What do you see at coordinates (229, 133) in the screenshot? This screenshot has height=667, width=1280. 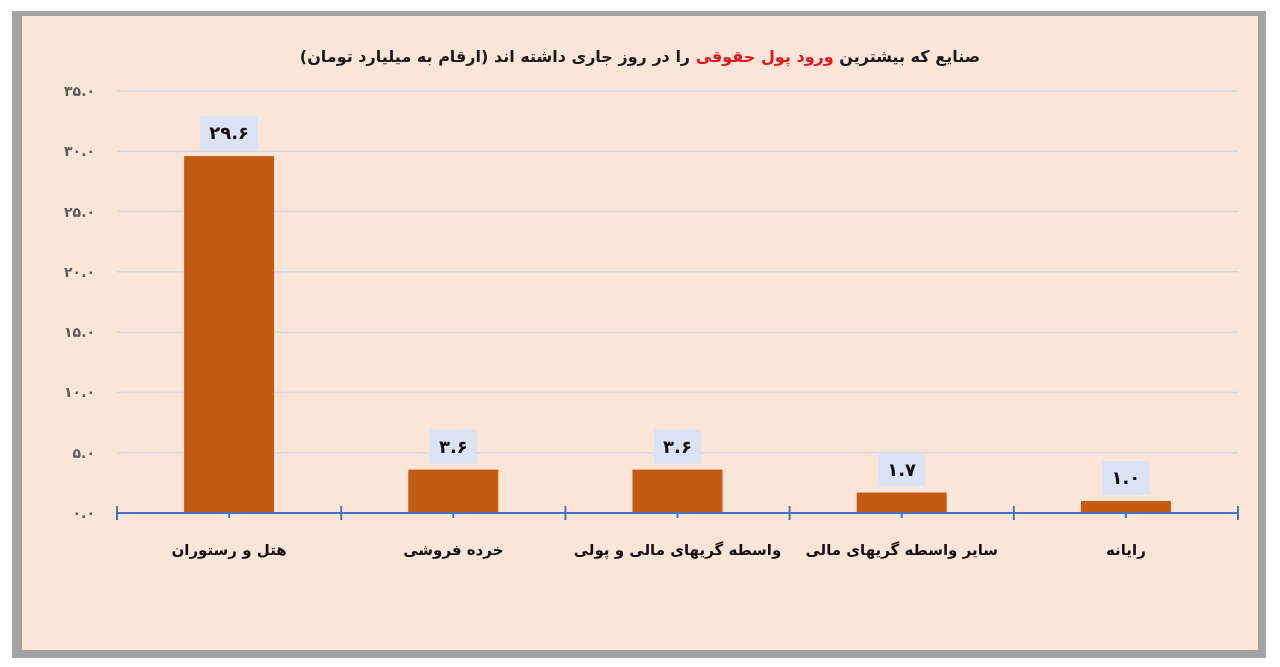 I see `data-label: ۲۹.۶` at bounding box center [229, 133].